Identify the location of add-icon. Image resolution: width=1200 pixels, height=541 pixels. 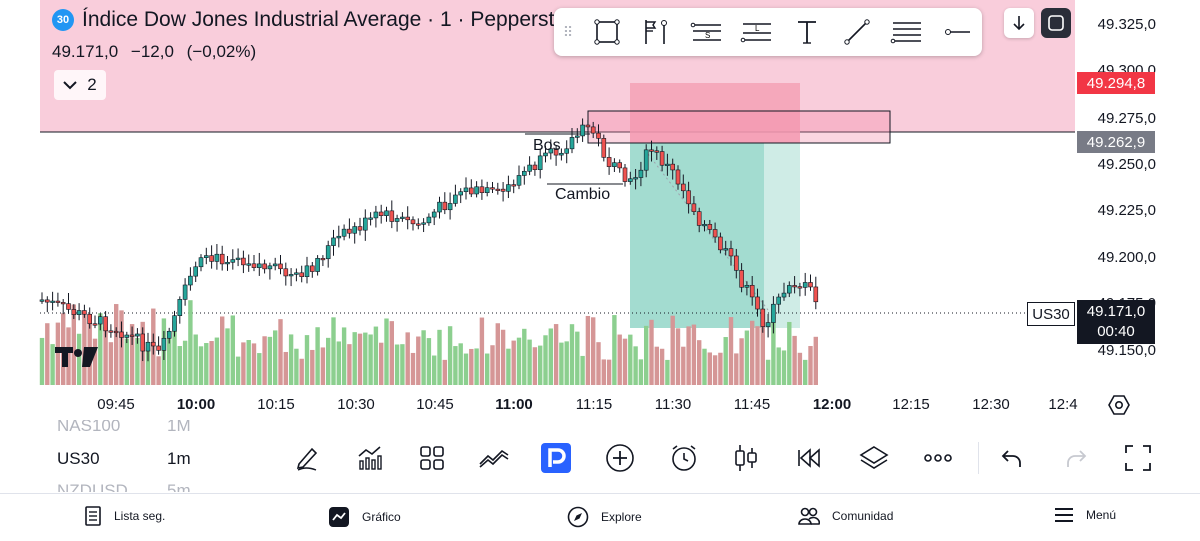
(620, 458).